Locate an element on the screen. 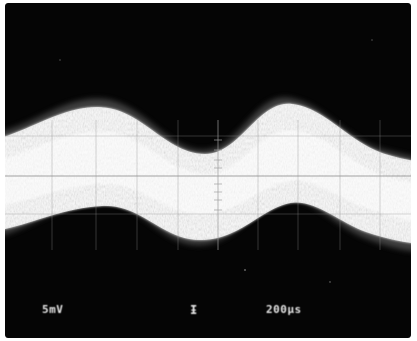  volts-per-div-readout: 5mV is located at coordinates (53, 309).